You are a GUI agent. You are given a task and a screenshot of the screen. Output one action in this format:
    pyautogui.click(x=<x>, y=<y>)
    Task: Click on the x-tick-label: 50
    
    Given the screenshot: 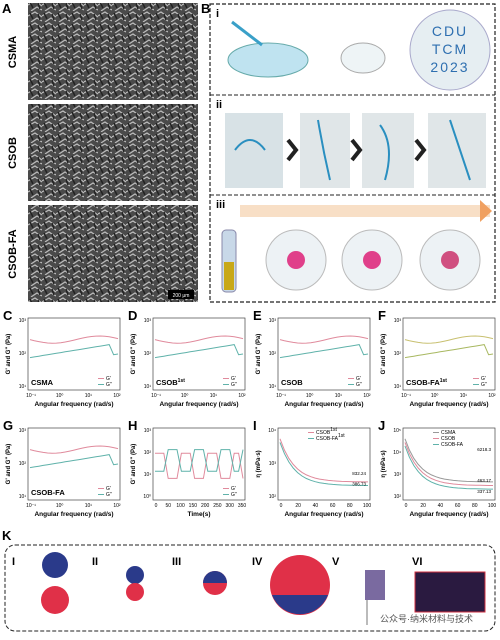 What is the action you would take?
    pyautogui.click(x=169, y=506)
    